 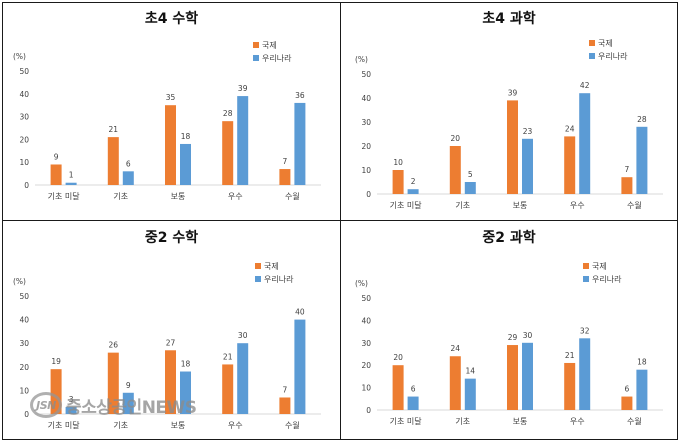 What do you see at coordinates (413, 181) in the screenshot?
I see `data-label: 2` at bounding box center [413, 181].